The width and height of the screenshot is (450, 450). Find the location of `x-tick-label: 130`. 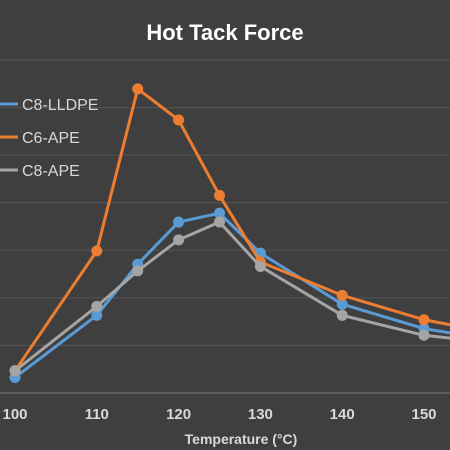

x-tick-label: 130 is located at coordinates (260, 414).